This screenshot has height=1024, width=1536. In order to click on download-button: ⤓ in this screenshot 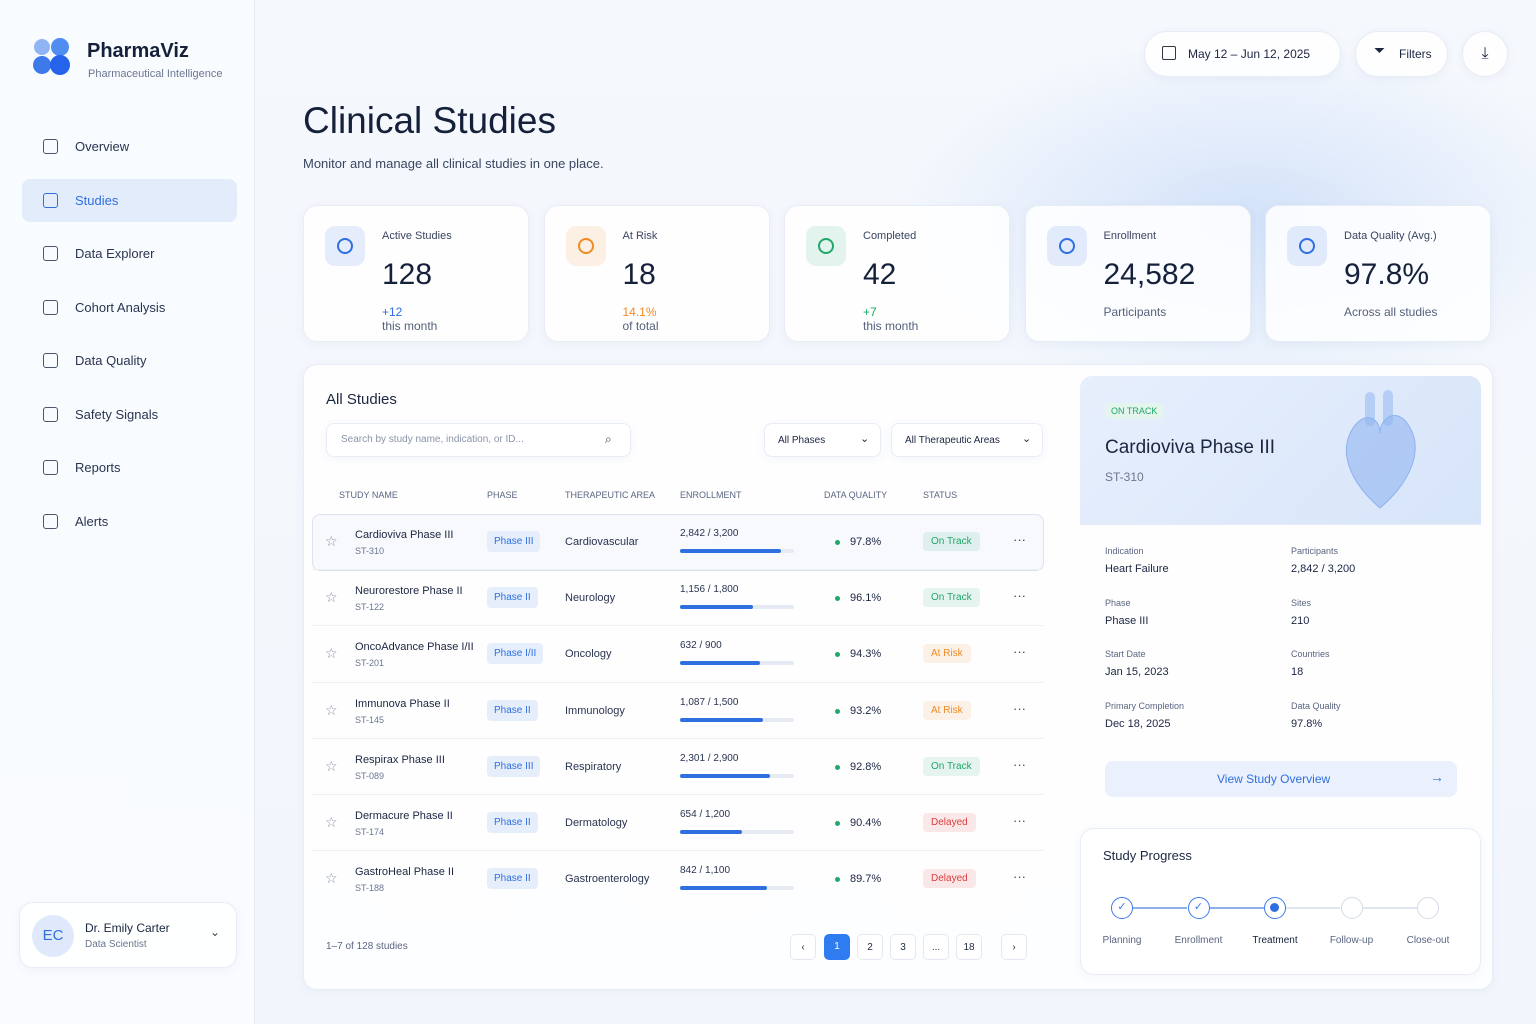, I will do `click(1485, 54)`.